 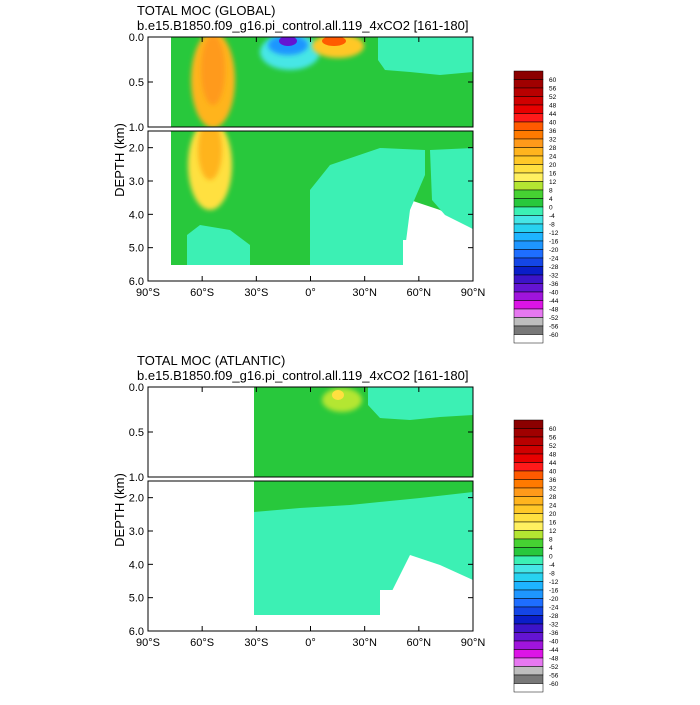 I want to click on atlantic-upper-negative-north, so click(x=420, y=403).